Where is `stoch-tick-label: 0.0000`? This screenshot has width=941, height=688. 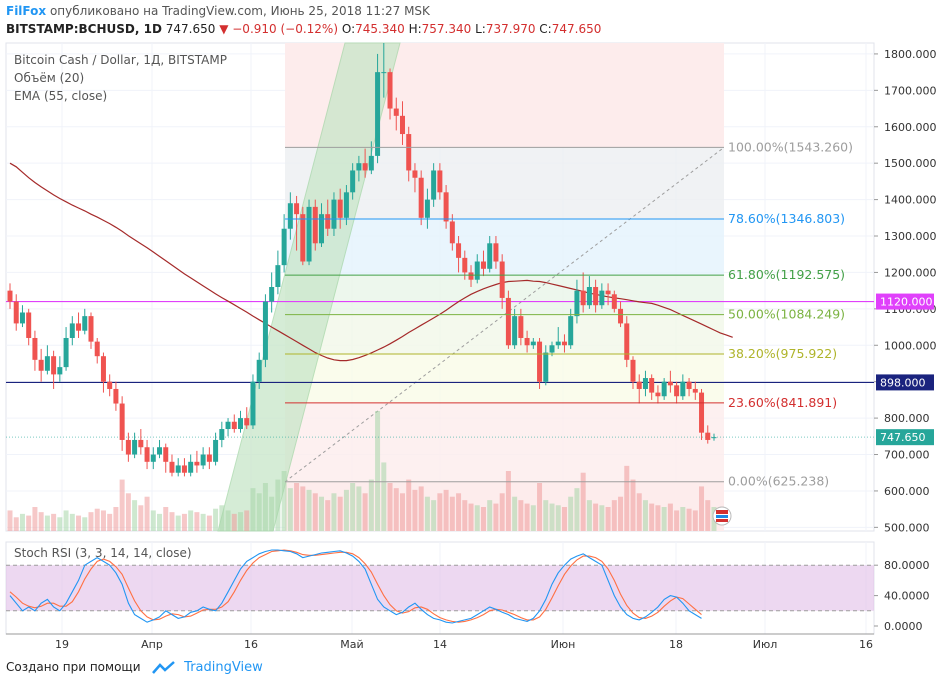
stoch-tick-label: 0.0000 is located at coordinates (903, 626).